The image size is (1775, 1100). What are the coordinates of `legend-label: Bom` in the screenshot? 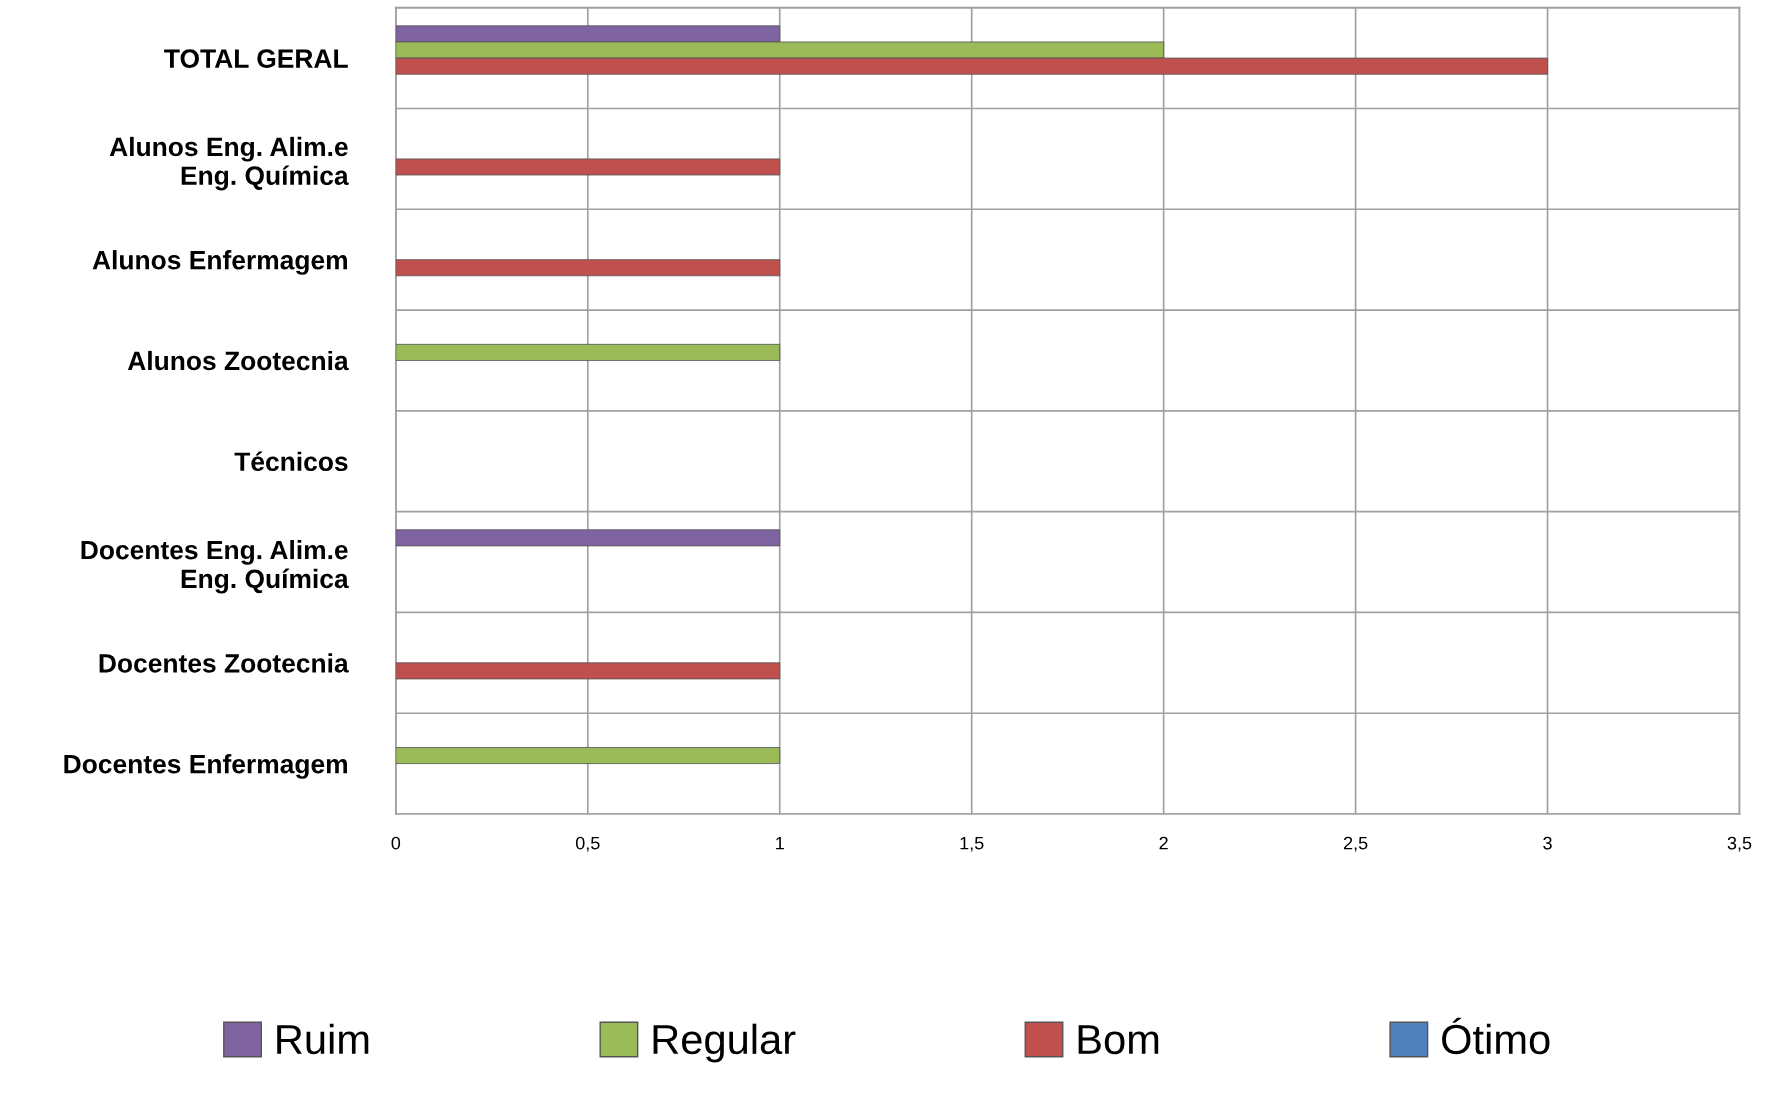 It's located at (1118, 1040).